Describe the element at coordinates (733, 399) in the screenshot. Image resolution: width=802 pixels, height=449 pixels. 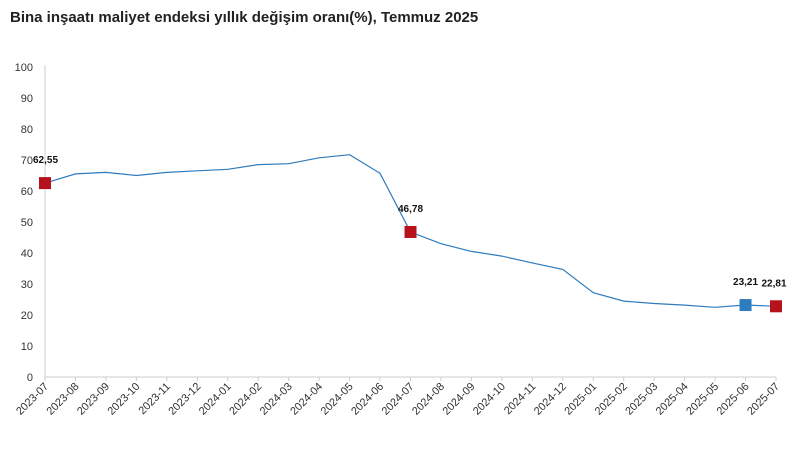
I see `x-tick-label: 2025-06` at that location.